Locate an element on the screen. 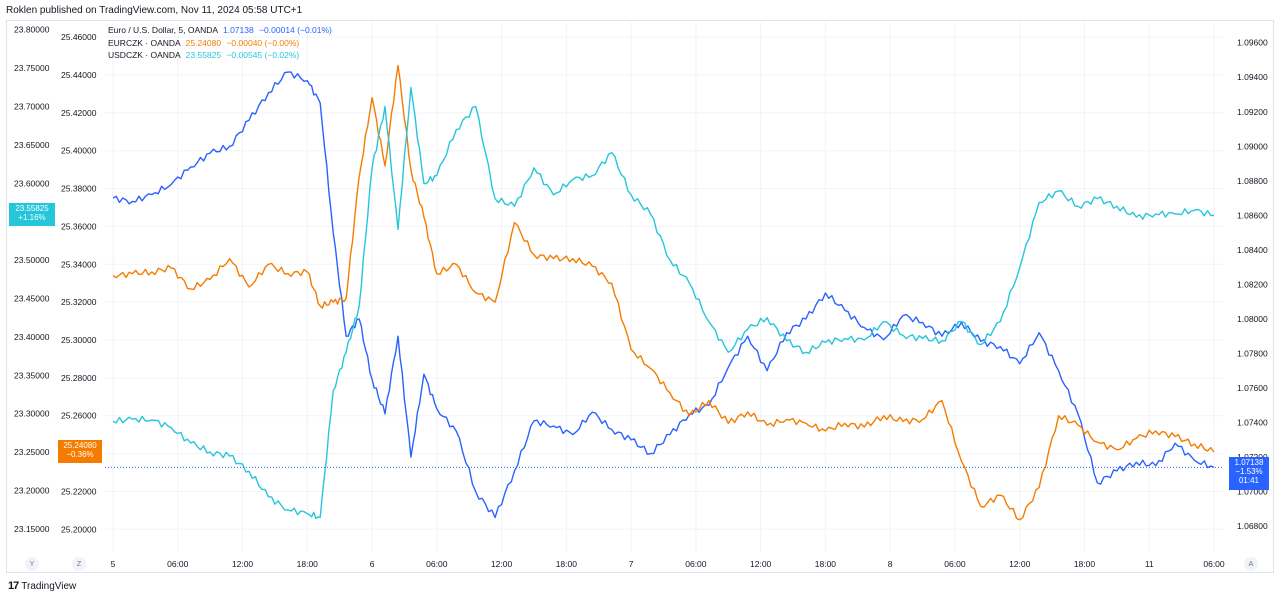 This screenshot has width=1280, height=598. eurczk-tag-value: 25.24080 is located at coordinates (80, 445).